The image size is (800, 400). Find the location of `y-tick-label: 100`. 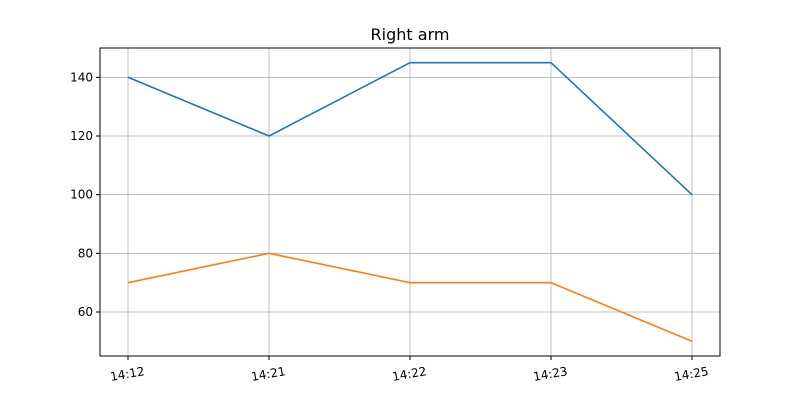

y-tick-label: 100 is located at coordinates (81, 195).